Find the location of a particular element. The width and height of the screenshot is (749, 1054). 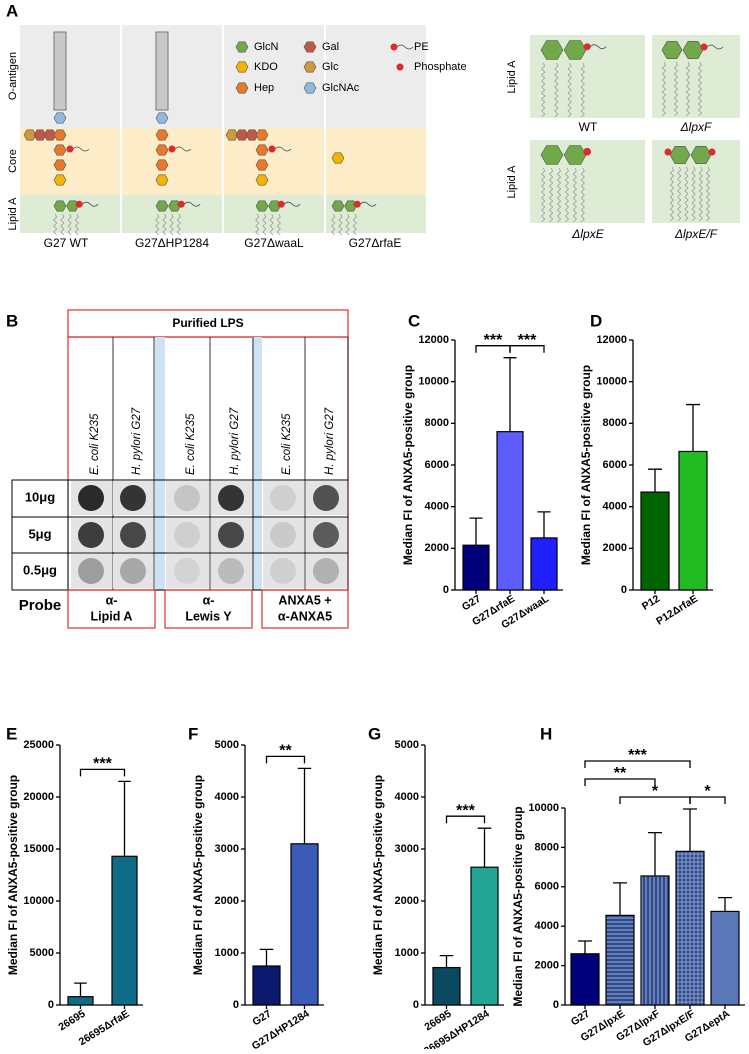

legend-label: PE is located at coordinates (421, 47).